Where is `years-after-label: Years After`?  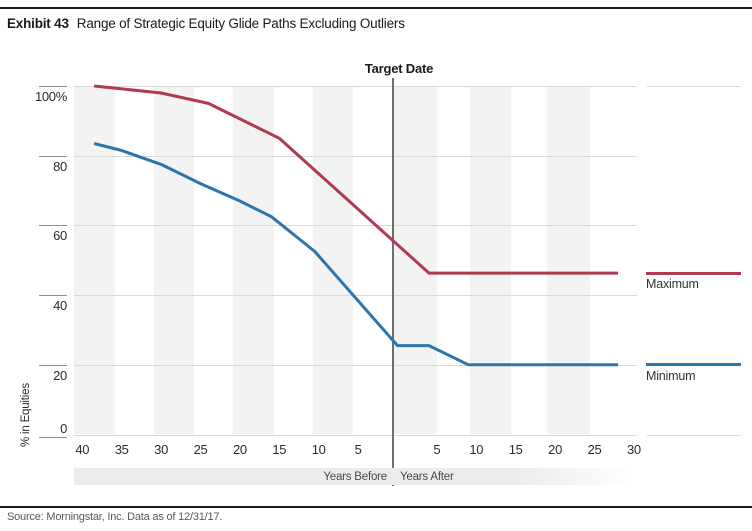
years-after-label: Years After is located at coordinates (427, 477).